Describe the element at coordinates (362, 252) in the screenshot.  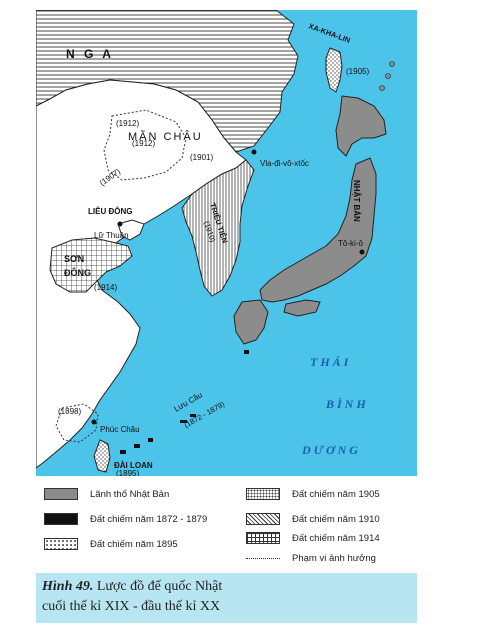
I see `city-tokyo` at that location.